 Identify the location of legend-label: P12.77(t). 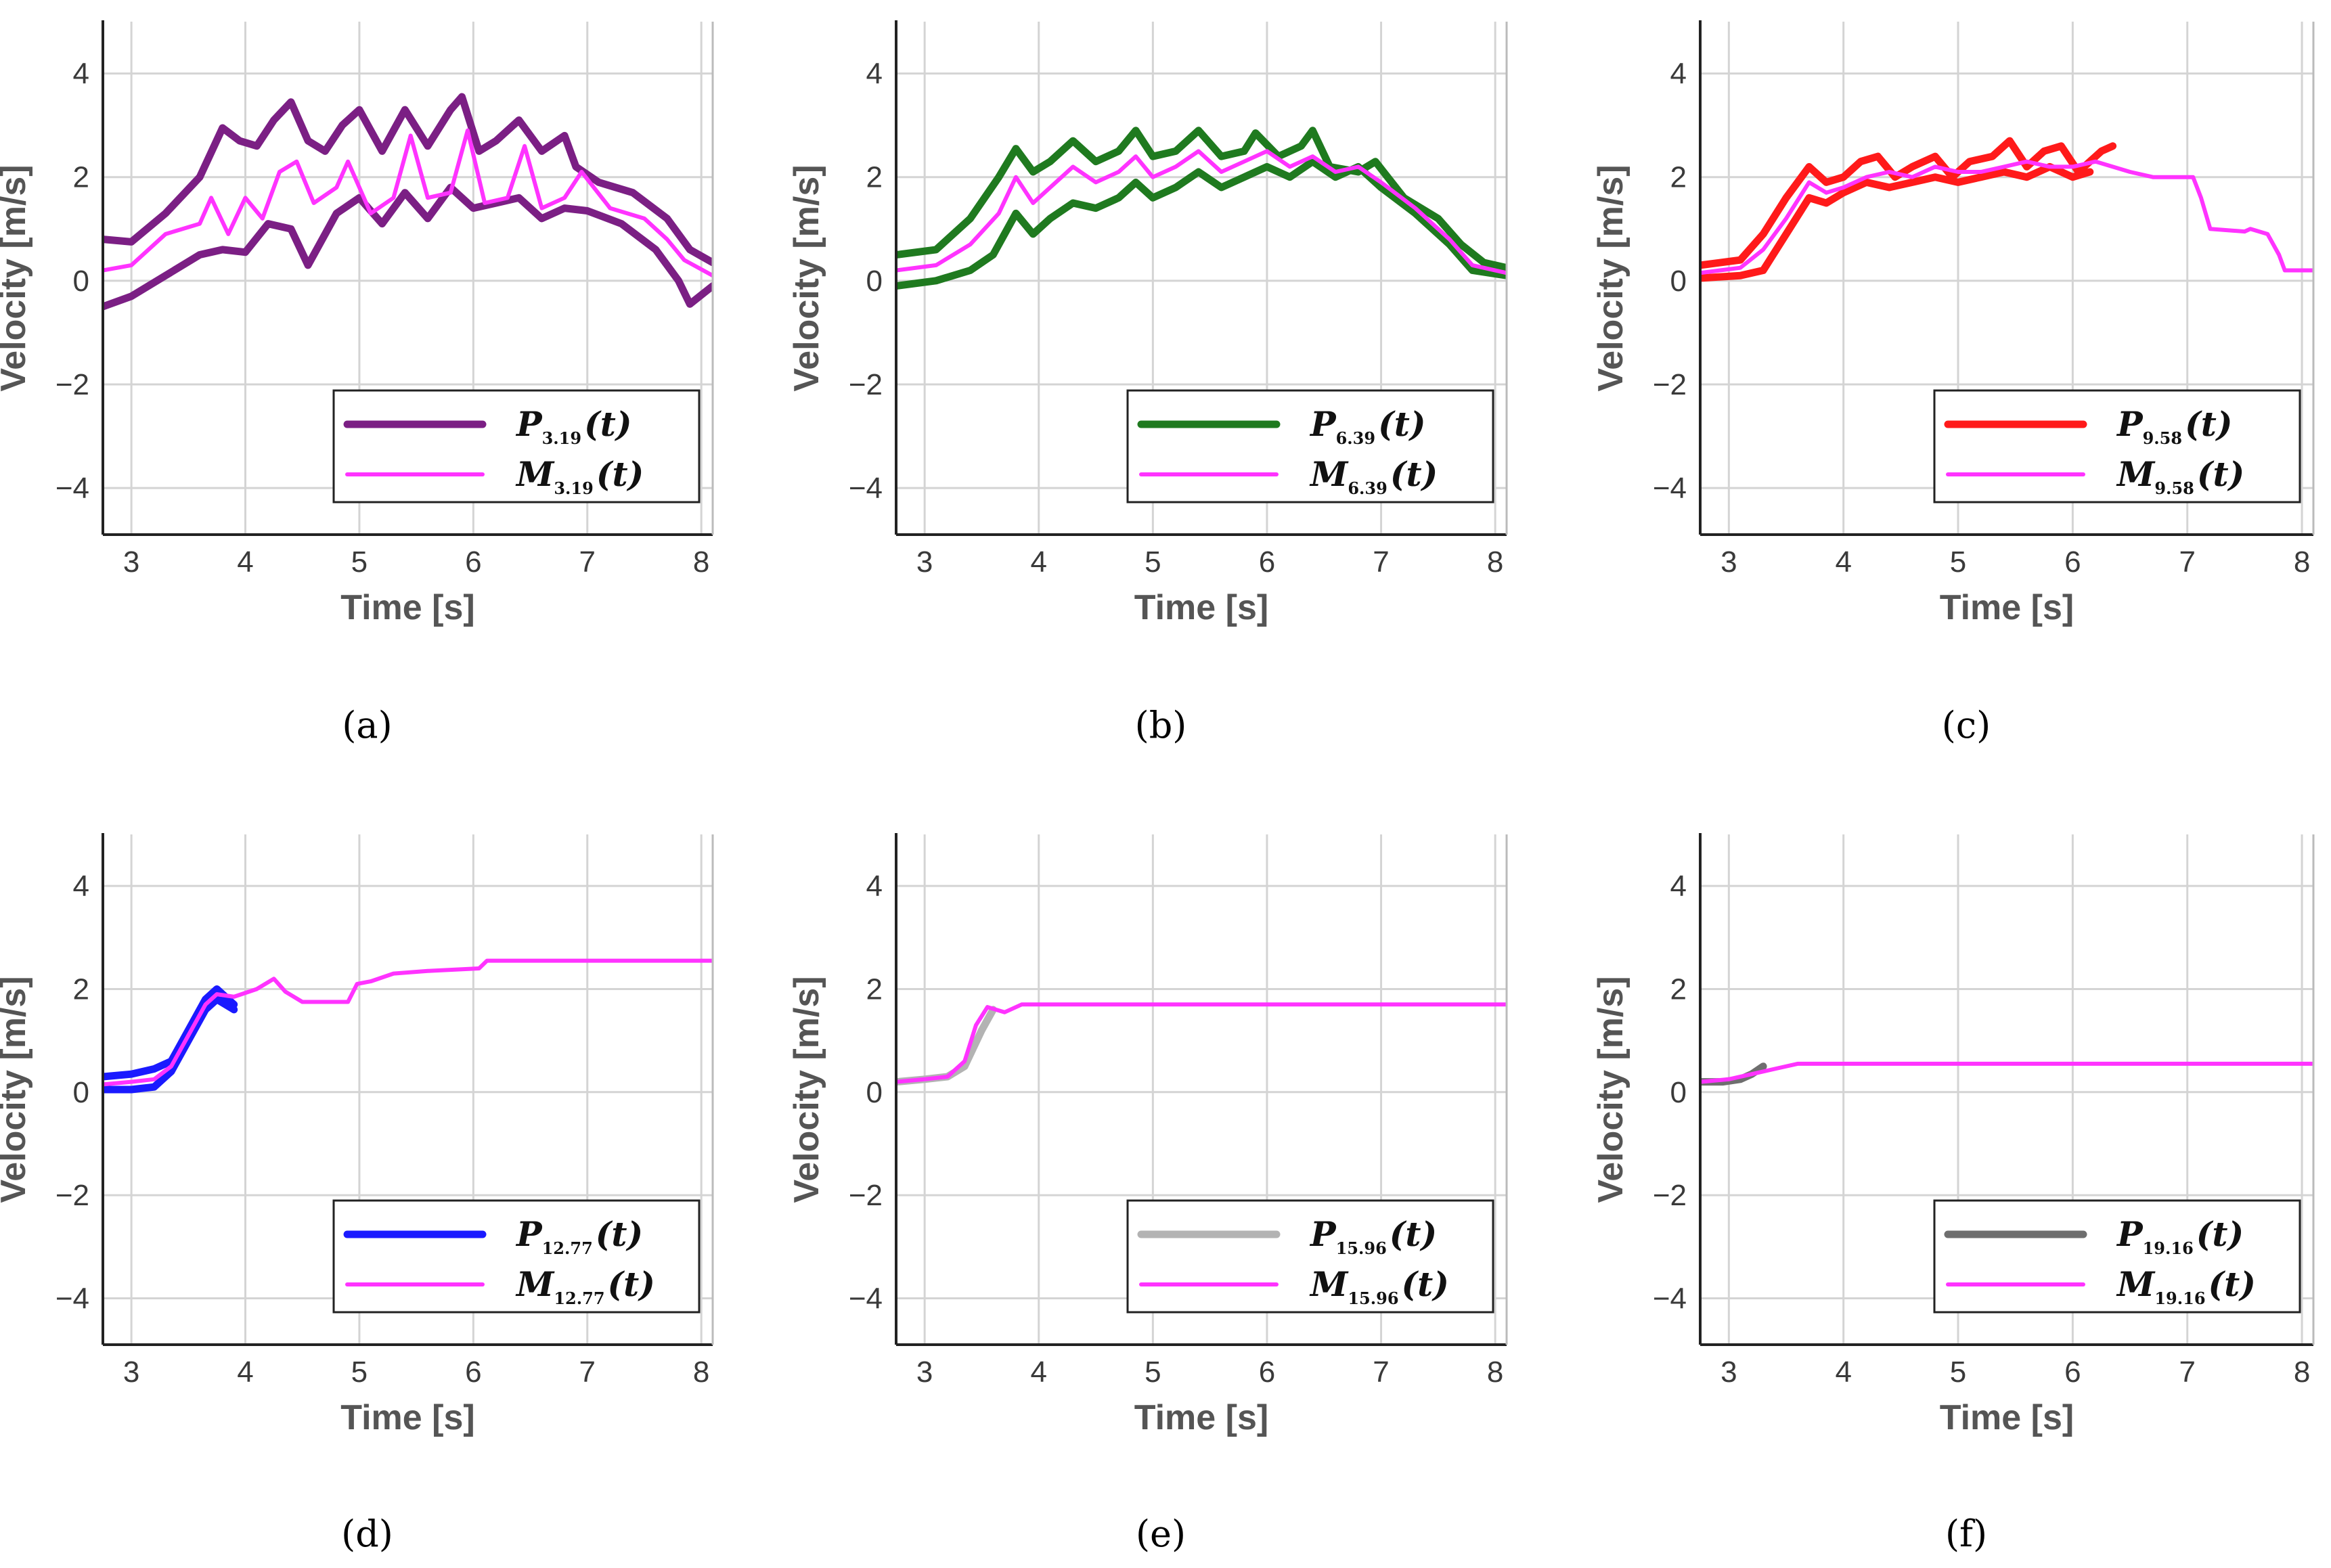
(579, 1236).